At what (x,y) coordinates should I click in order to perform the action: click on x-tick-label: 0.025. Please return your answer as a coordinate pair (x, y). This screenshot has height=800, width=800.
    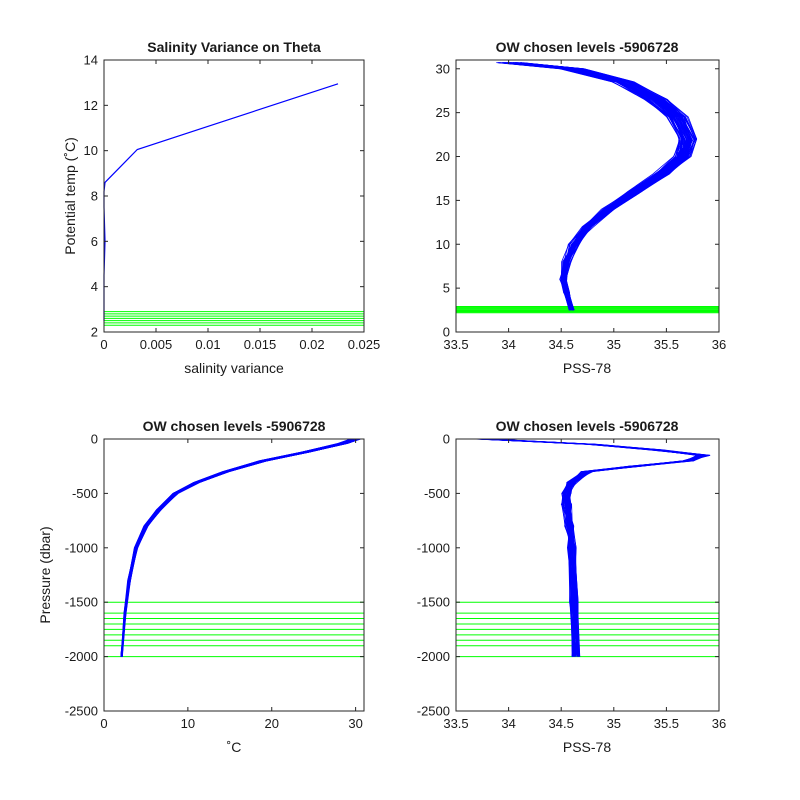
    Looking at the image, I should click on (364, 344).